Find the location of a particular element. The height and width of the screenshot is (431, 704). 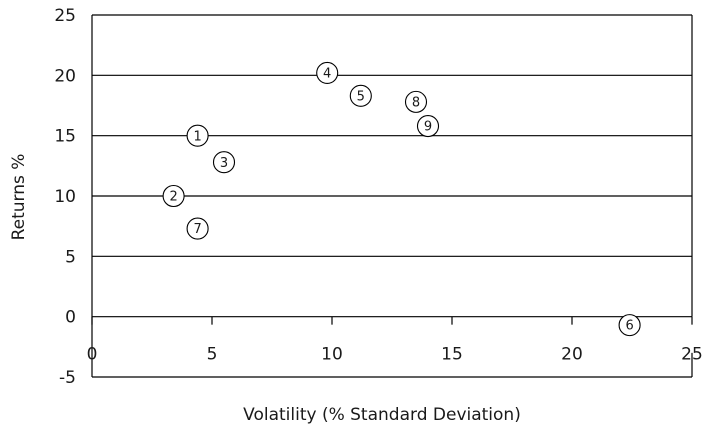

point-label-7: 7 is located at coordinates (197, 229).